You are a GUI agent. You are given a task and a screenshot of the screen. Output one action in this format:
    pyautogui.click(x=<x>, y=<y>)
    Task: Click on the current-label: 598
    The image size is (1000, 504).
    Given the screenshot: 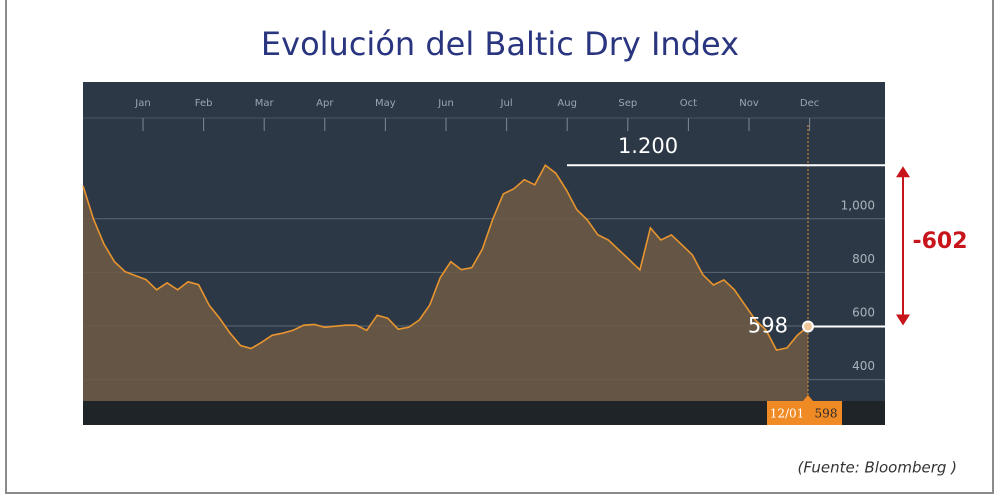 What is the action you would take?
    pyautogui.click(x=768, y=326)
    